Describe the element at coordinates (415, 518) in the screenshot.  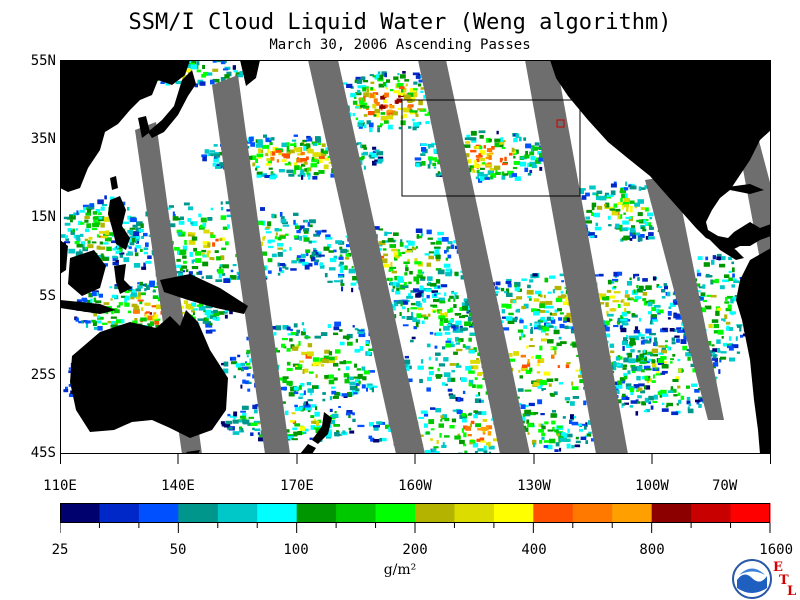
I see `colorbar` at that location.